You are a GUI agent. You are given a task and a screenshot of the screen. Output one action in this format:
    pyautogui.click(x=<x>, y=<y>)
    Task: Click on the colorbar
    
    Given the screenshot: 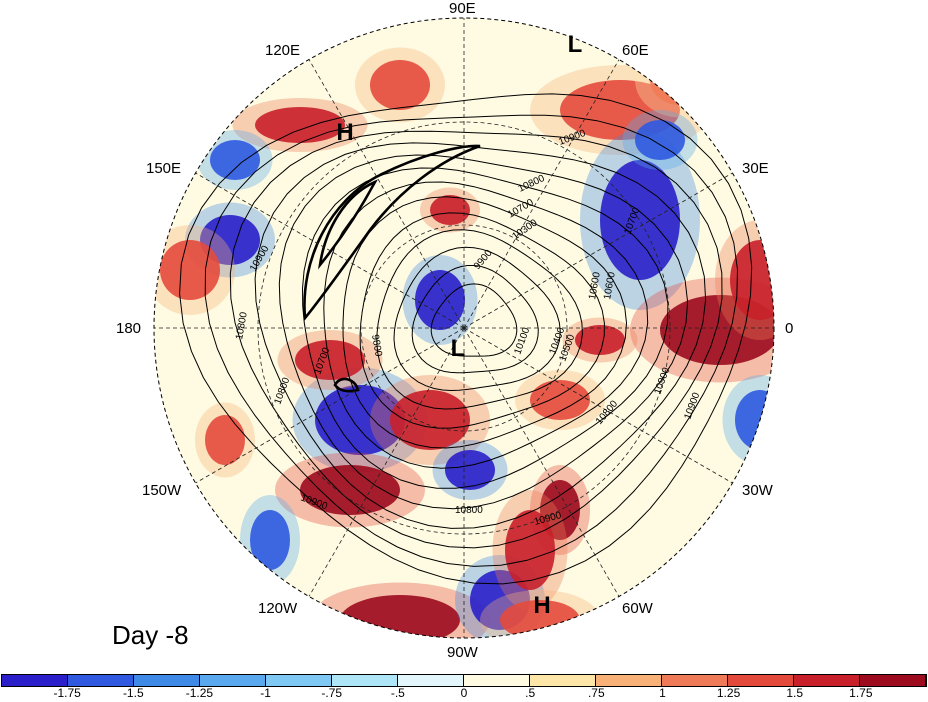 What is the action you would take?
    pyautogui.click(x=464, y=680)
    